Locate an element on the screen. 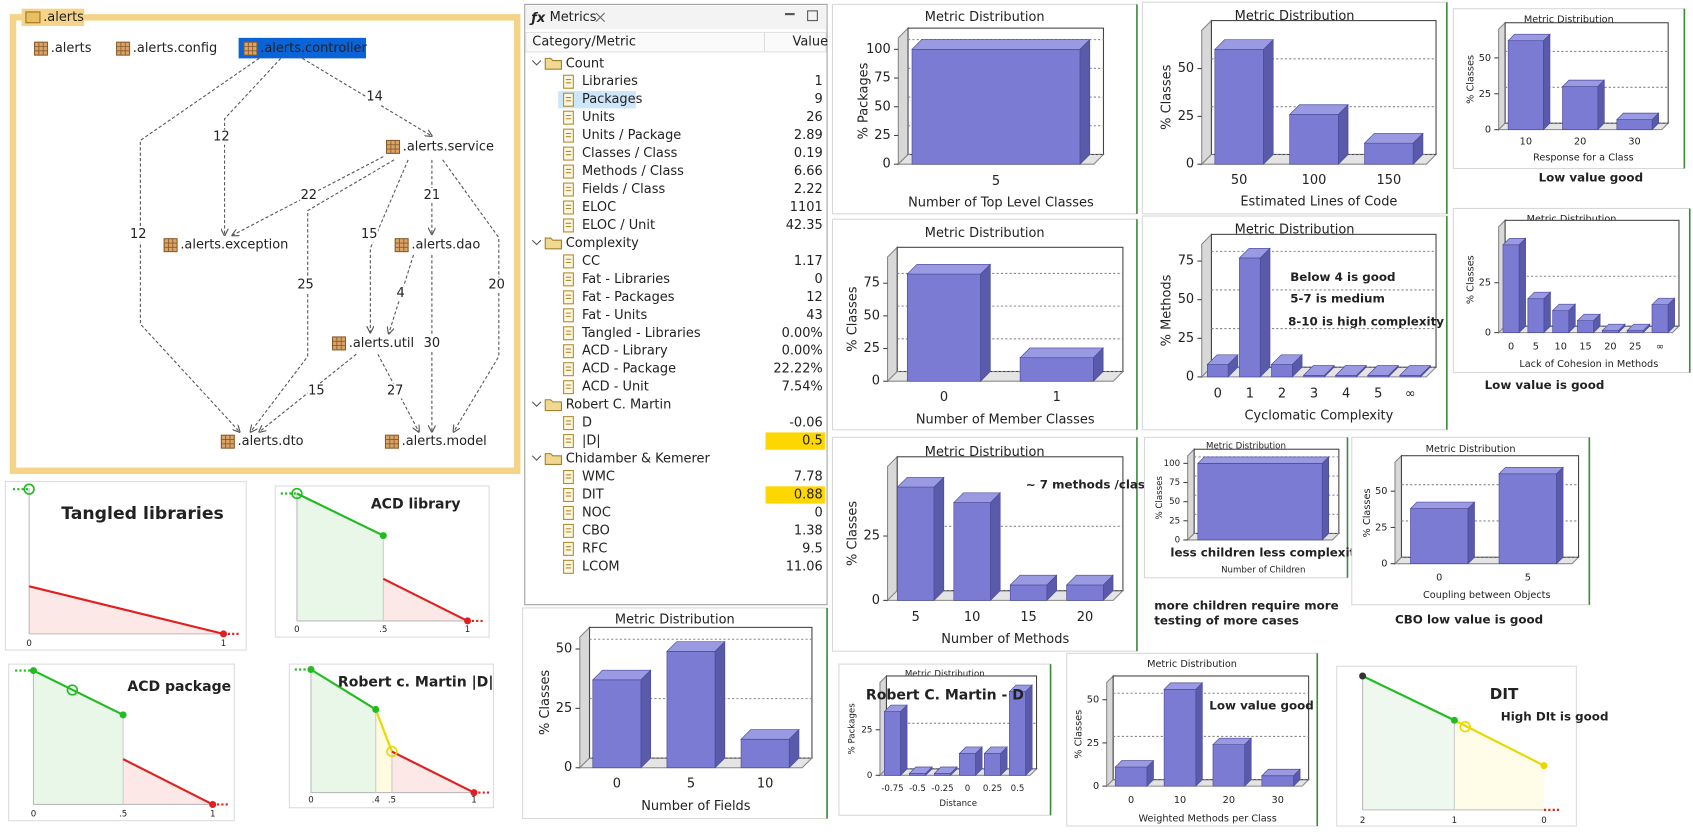 The width and height of the screenshot is (1693, 838). metric-group: Robert C. Martin is located at coordinates (619, 405).